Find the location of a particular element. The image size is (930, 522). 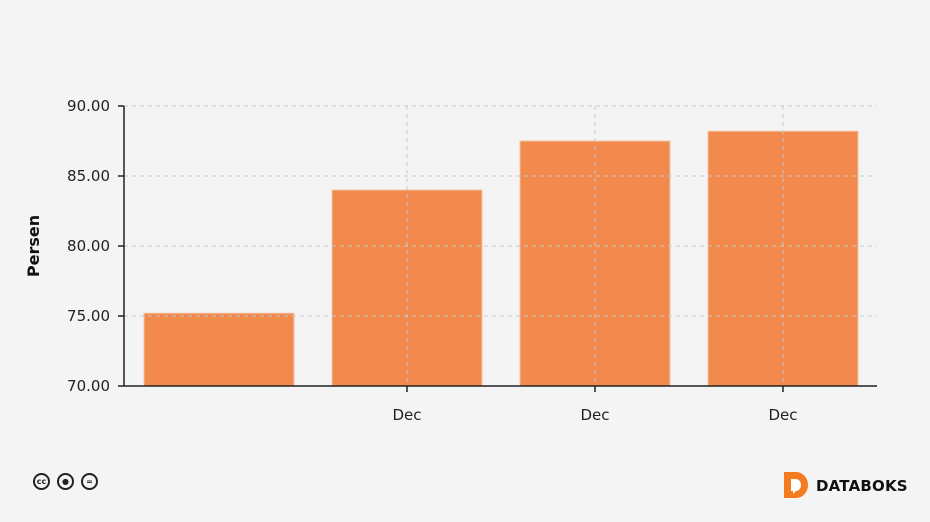

y-tick-label: 85.00 is located at coordinates (88, 176).